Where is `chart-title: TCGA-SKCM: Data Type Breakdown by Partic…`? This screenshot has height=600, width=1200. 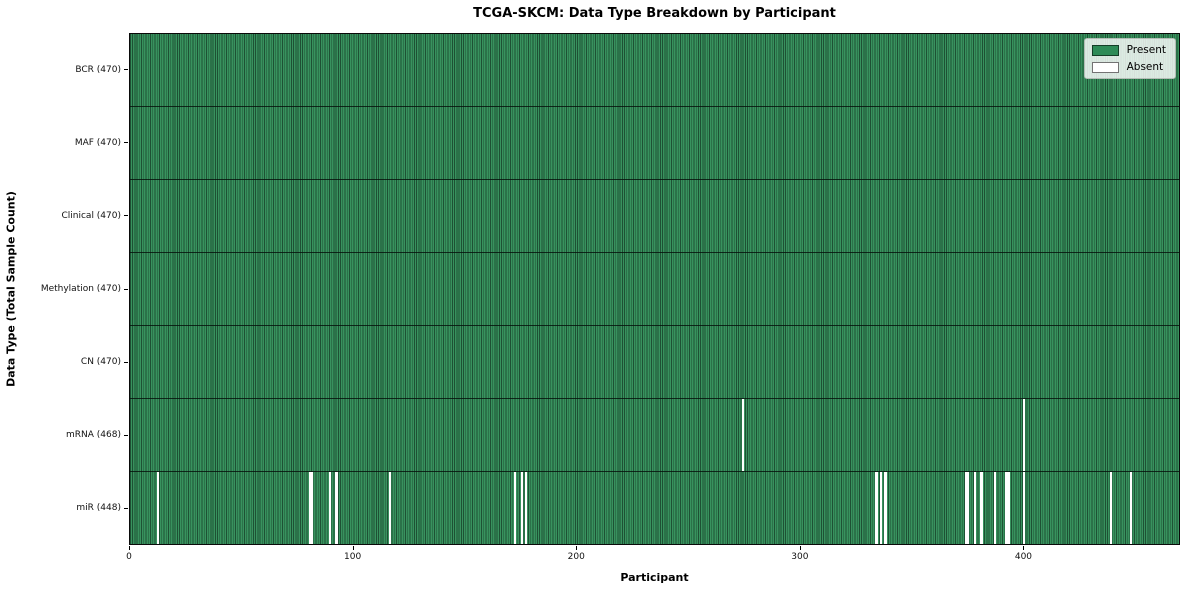 chart-title: TCGA-SKCM: Data Type Breakdown by Partic… is located at coordinates (654, 13).